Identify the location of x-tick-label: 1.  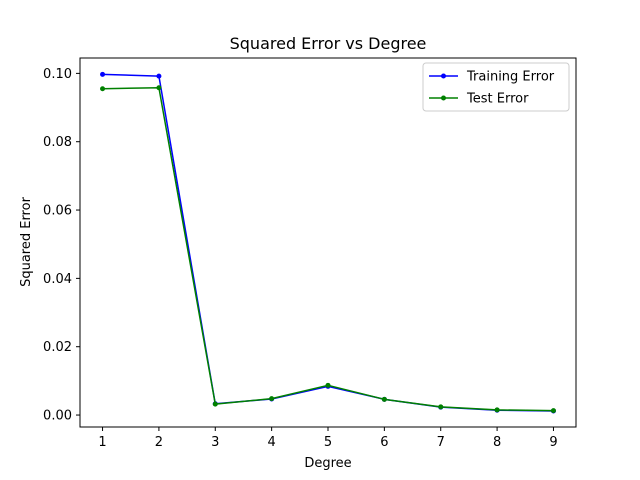
(102, 442).